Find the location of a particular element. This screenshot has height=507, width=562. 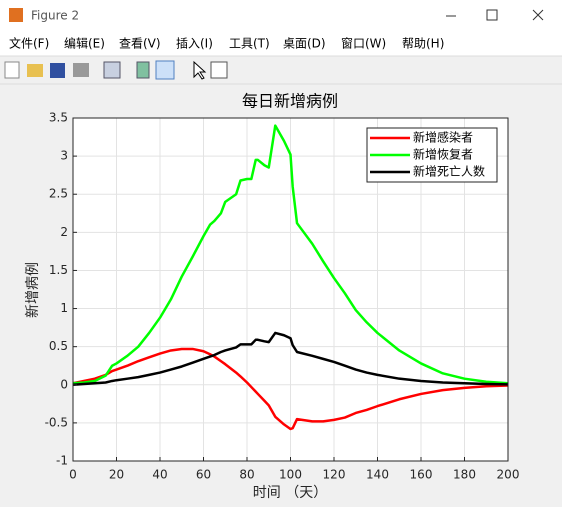

tool-save is located at coordinates (57, 70).